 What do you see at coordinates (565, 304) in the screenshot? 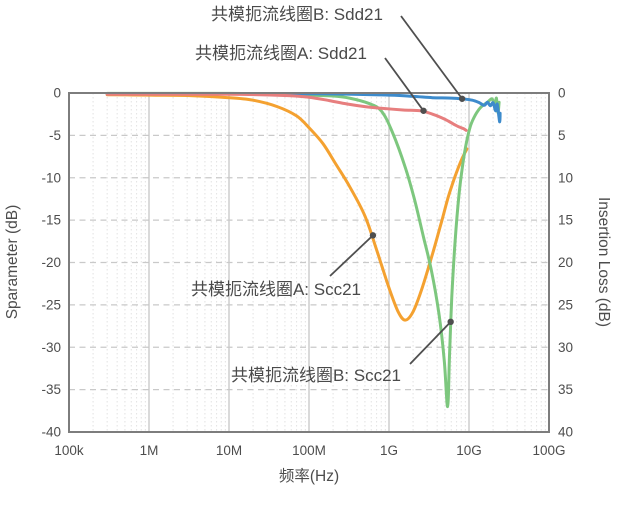
I see `y-right-tick-label: 25` at bounding box center [565, 304].